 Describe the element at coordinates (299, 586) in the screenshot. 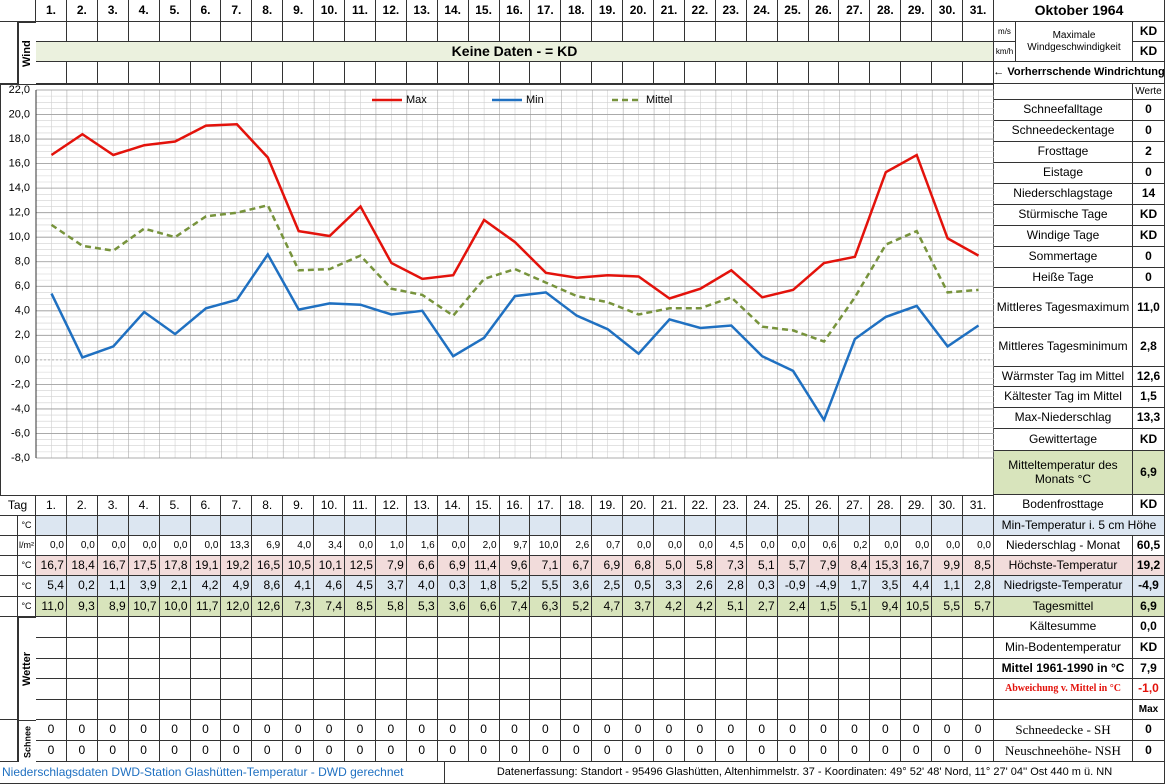

I see `table-cell: 4,1` at that location.